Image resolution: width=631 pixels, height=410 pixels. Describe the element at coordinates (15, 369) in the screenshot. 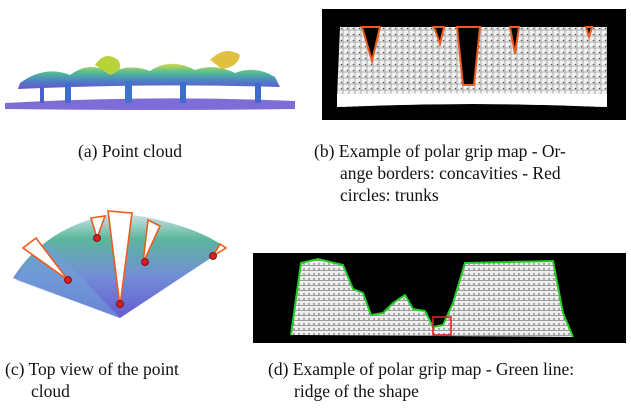

I see `caption-c-label: (c)` at that location.